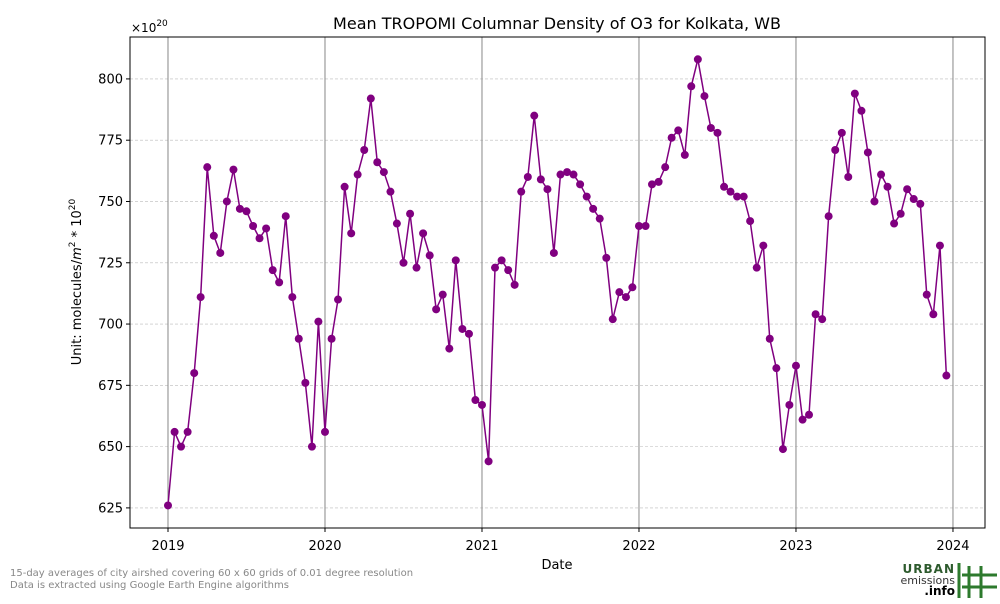  What do you see at coordinates (110, 141) in the screenshot?
I see `y-tick-label: 775` at bounding box center [110, 141].